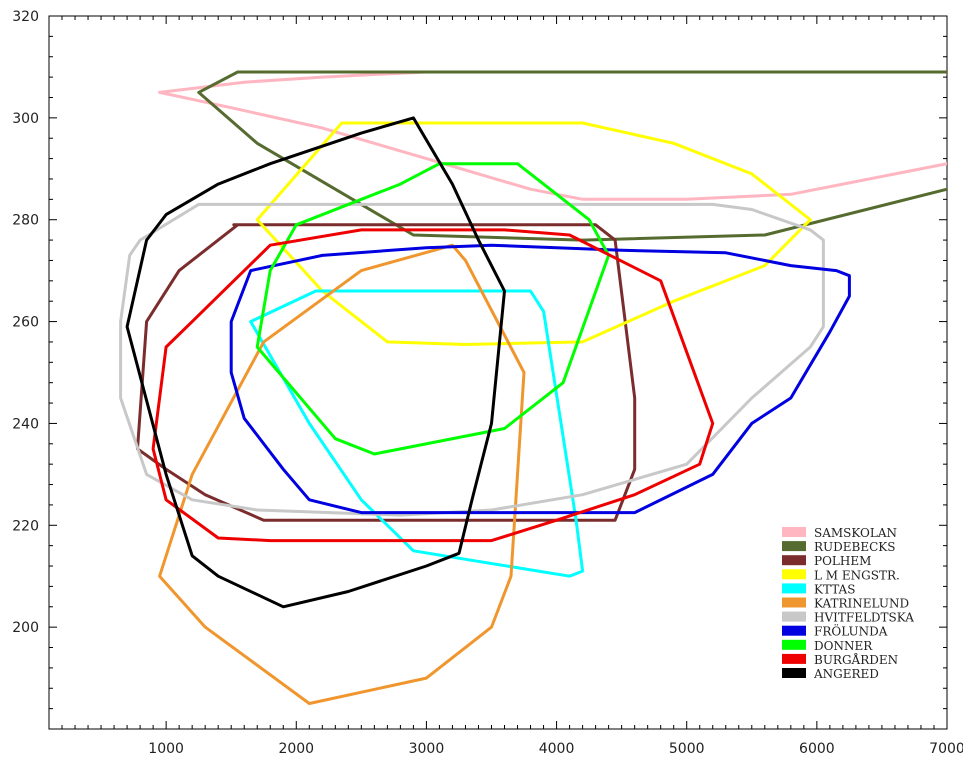 This screenshot has width=963, height=761. What do you see at coordinates (851, 631) in the screenshot?
I see `legend-label: FRÖLUNDA` at bounding box center [851, 631].